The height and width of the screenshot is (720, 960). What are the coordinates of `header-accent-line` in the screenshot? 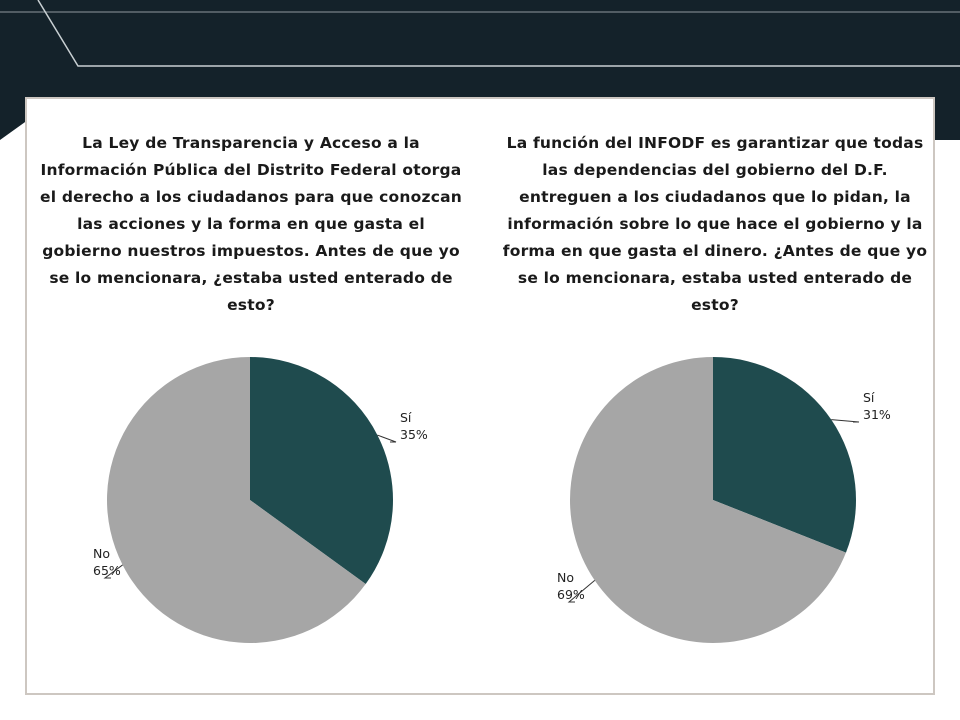 It's located at (498, 33).